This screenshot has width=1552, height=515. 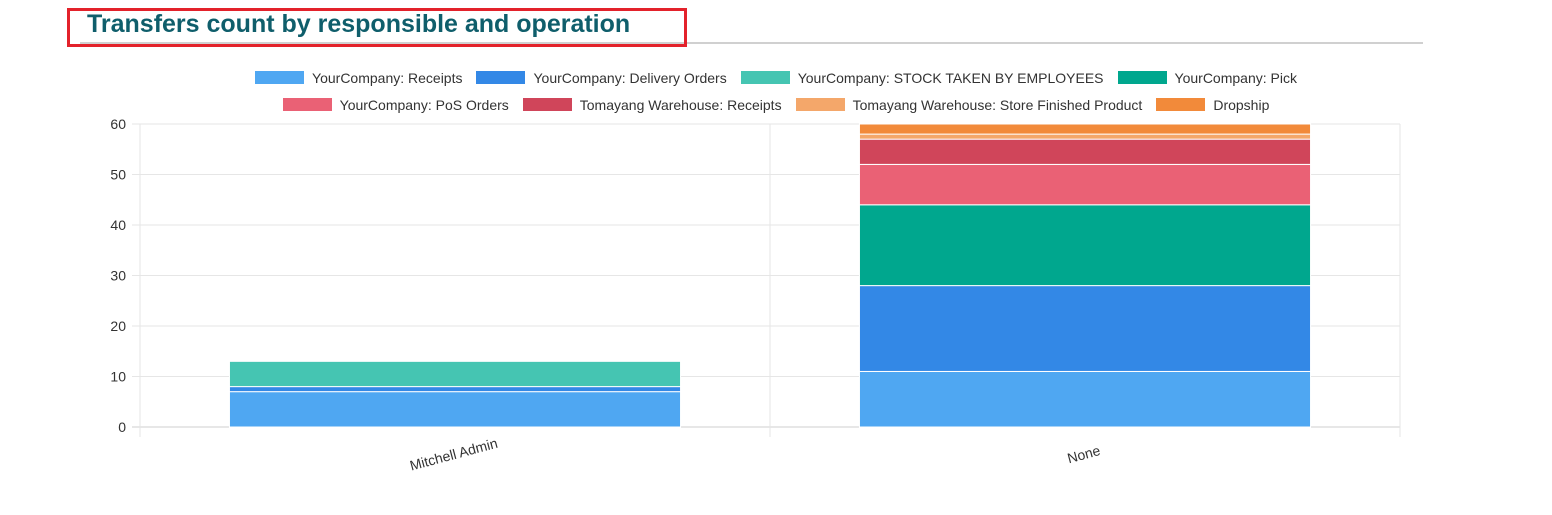 I want to click on title-highlight-box, so click(x=377, y=27).